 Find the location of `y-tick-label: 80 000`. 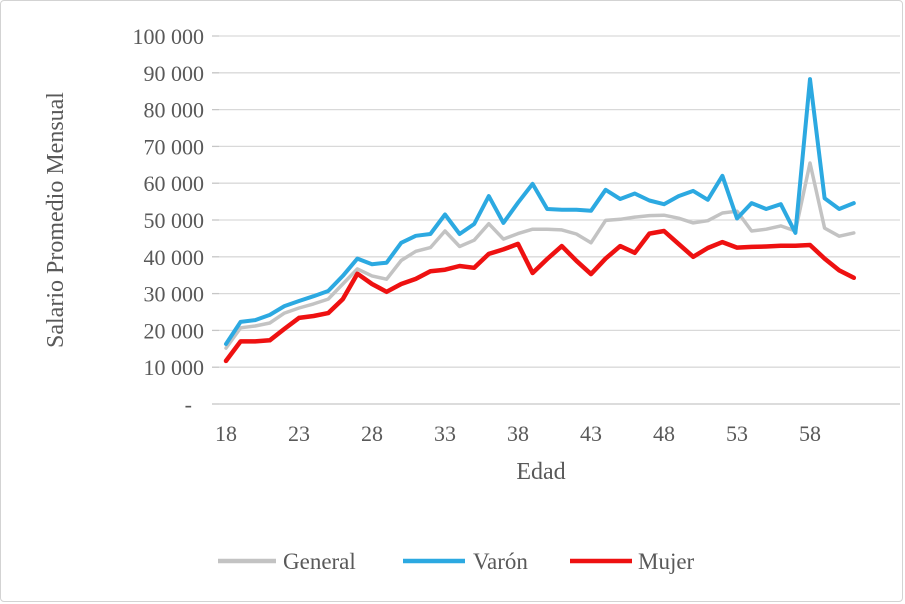

y-tick-label: 80 000 is located at coordinates (174, 110).